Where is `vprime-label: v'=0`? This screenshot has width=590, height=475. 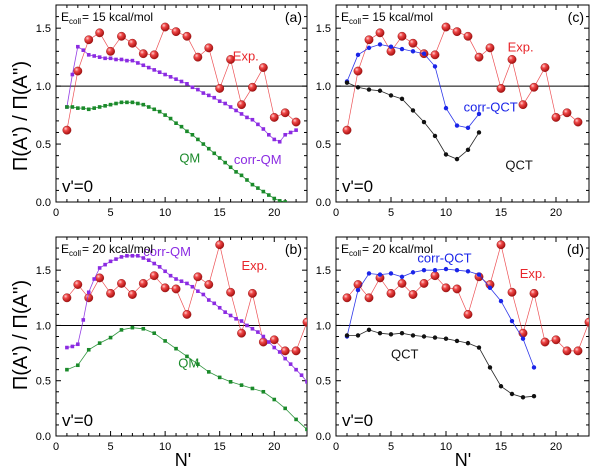 vprime-label: v'=0 is located at coordinates (357, 420).